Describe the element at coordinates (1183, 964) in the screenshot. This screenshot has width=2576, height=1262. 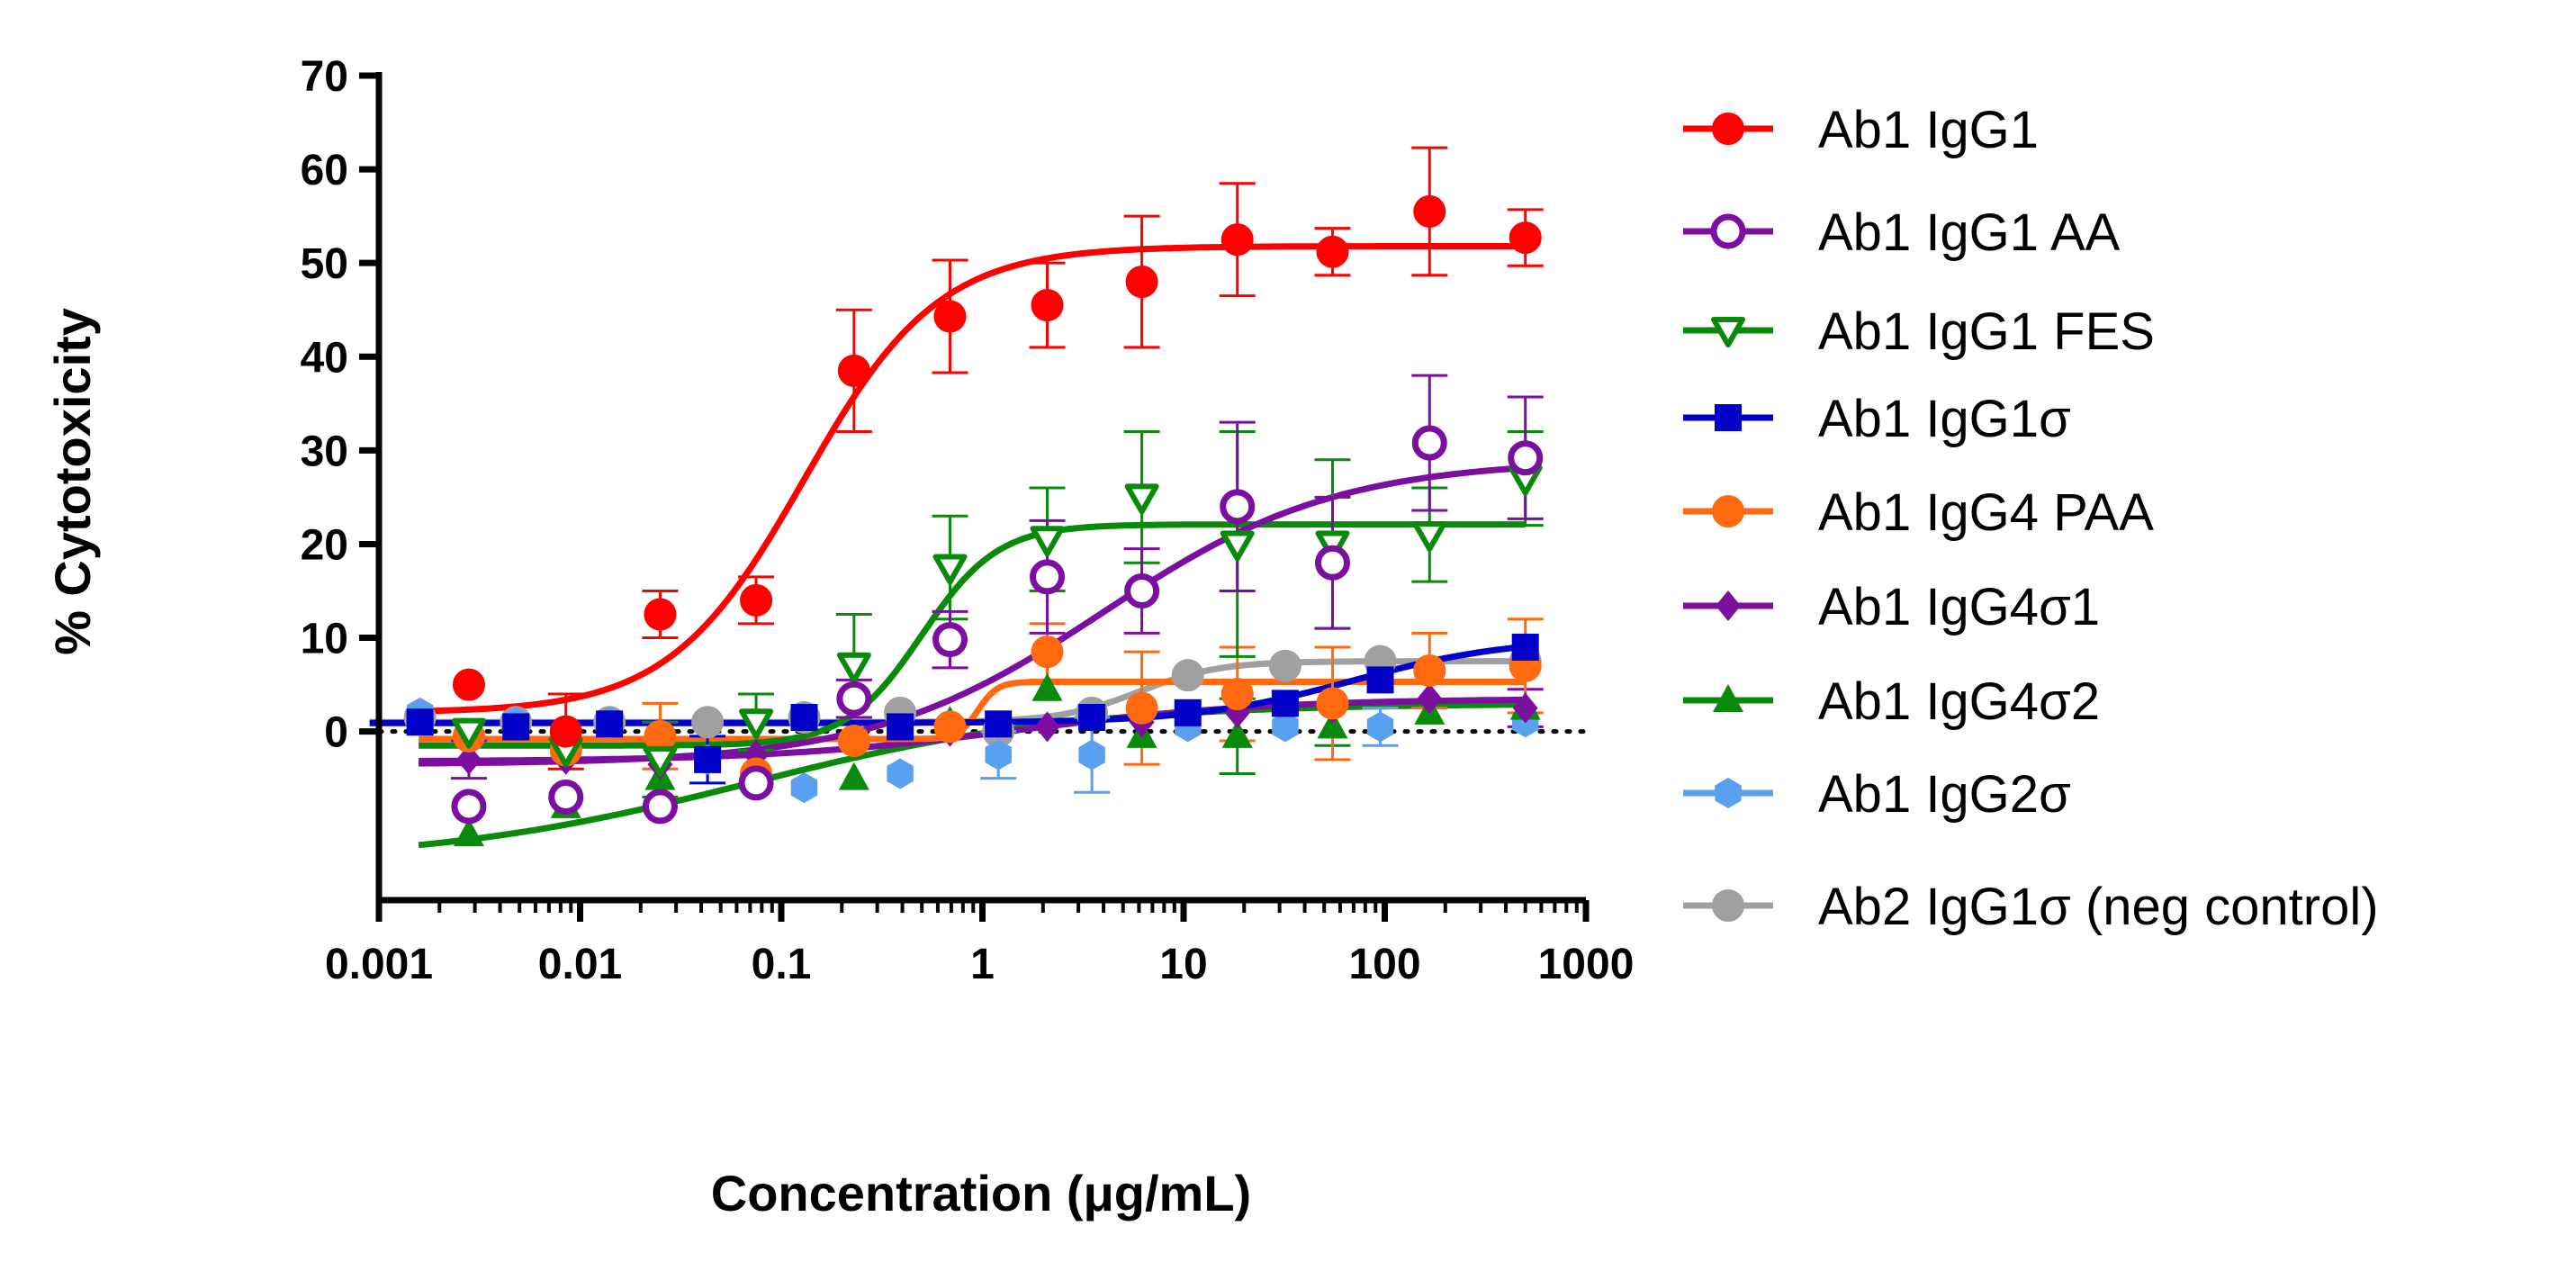
I see `x-tick-label: 10` at that location.